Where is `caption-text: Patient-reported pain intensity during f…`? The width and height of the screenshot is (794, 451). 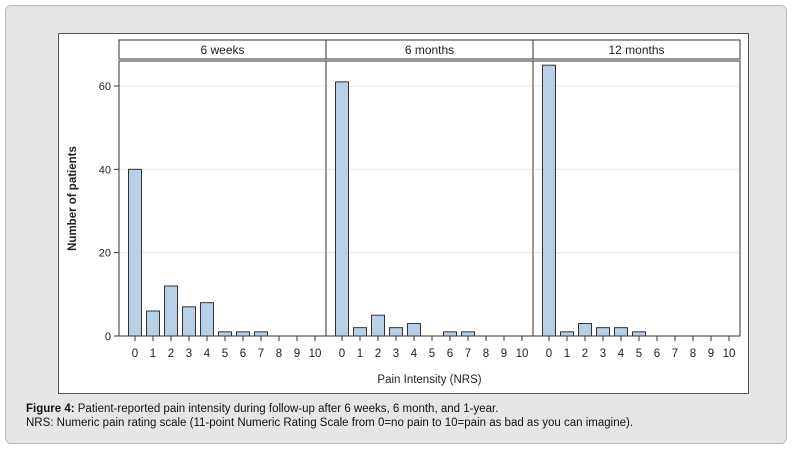
caption-text: Patient-reported pain intensity during f… is located at coordinates (286, 409).